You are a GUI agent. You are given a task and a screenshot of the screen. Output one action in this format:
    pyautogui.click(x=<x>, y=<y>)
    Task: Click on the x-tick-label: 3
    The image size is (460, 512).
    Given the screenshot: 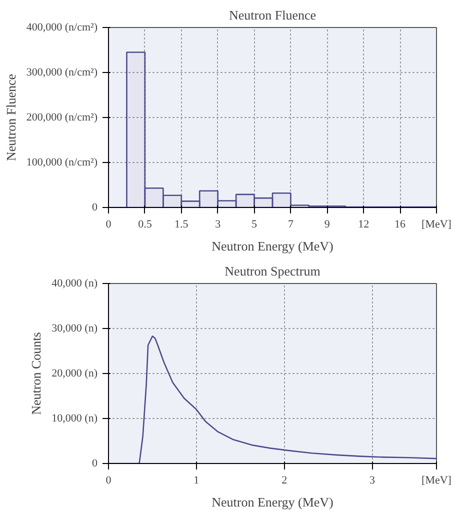 What is the action you would take?
    pyautogui.click(x=373, y=480)
    